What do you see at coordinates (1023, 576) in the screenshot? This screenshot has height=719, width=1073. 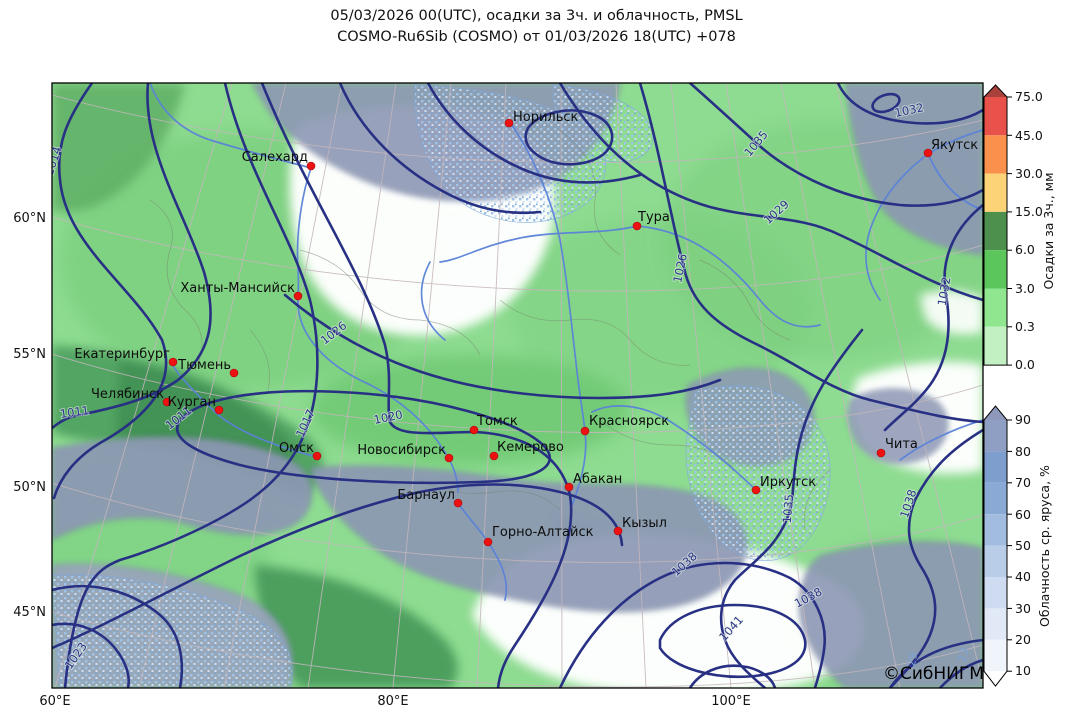 I see `cloud-tick-label: 40` at bounding box center [1023, 576].